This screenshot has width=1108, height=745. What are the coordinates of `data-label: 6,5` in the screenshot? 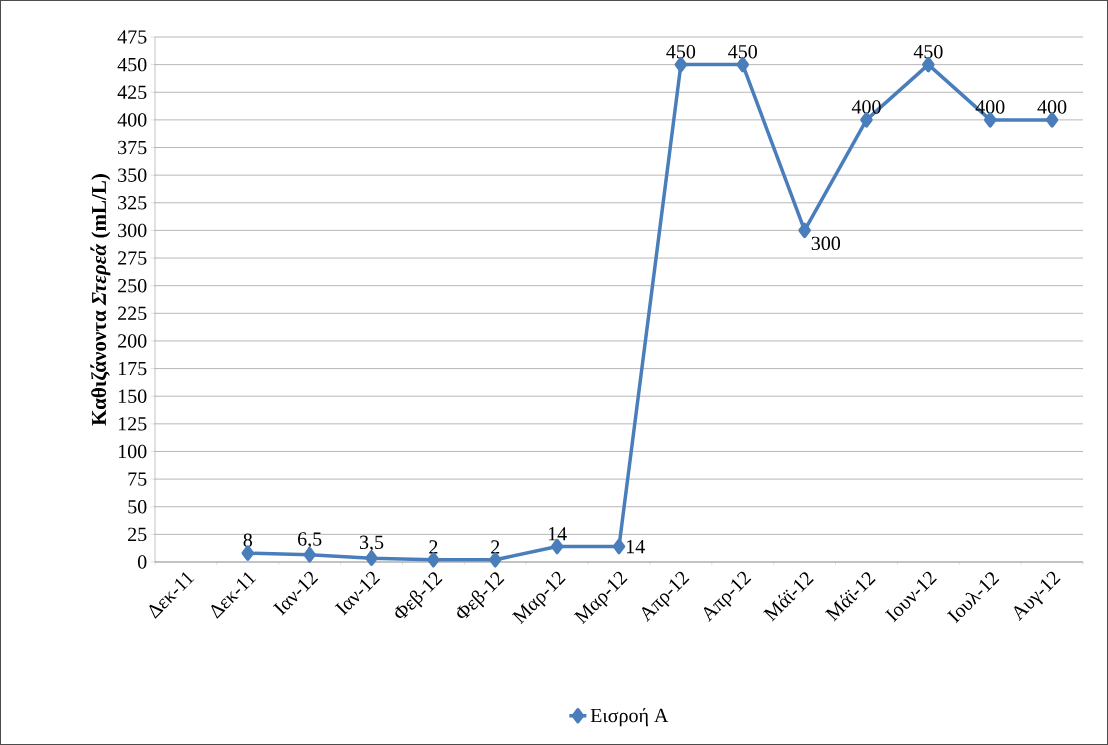 It's located at (310, 540).